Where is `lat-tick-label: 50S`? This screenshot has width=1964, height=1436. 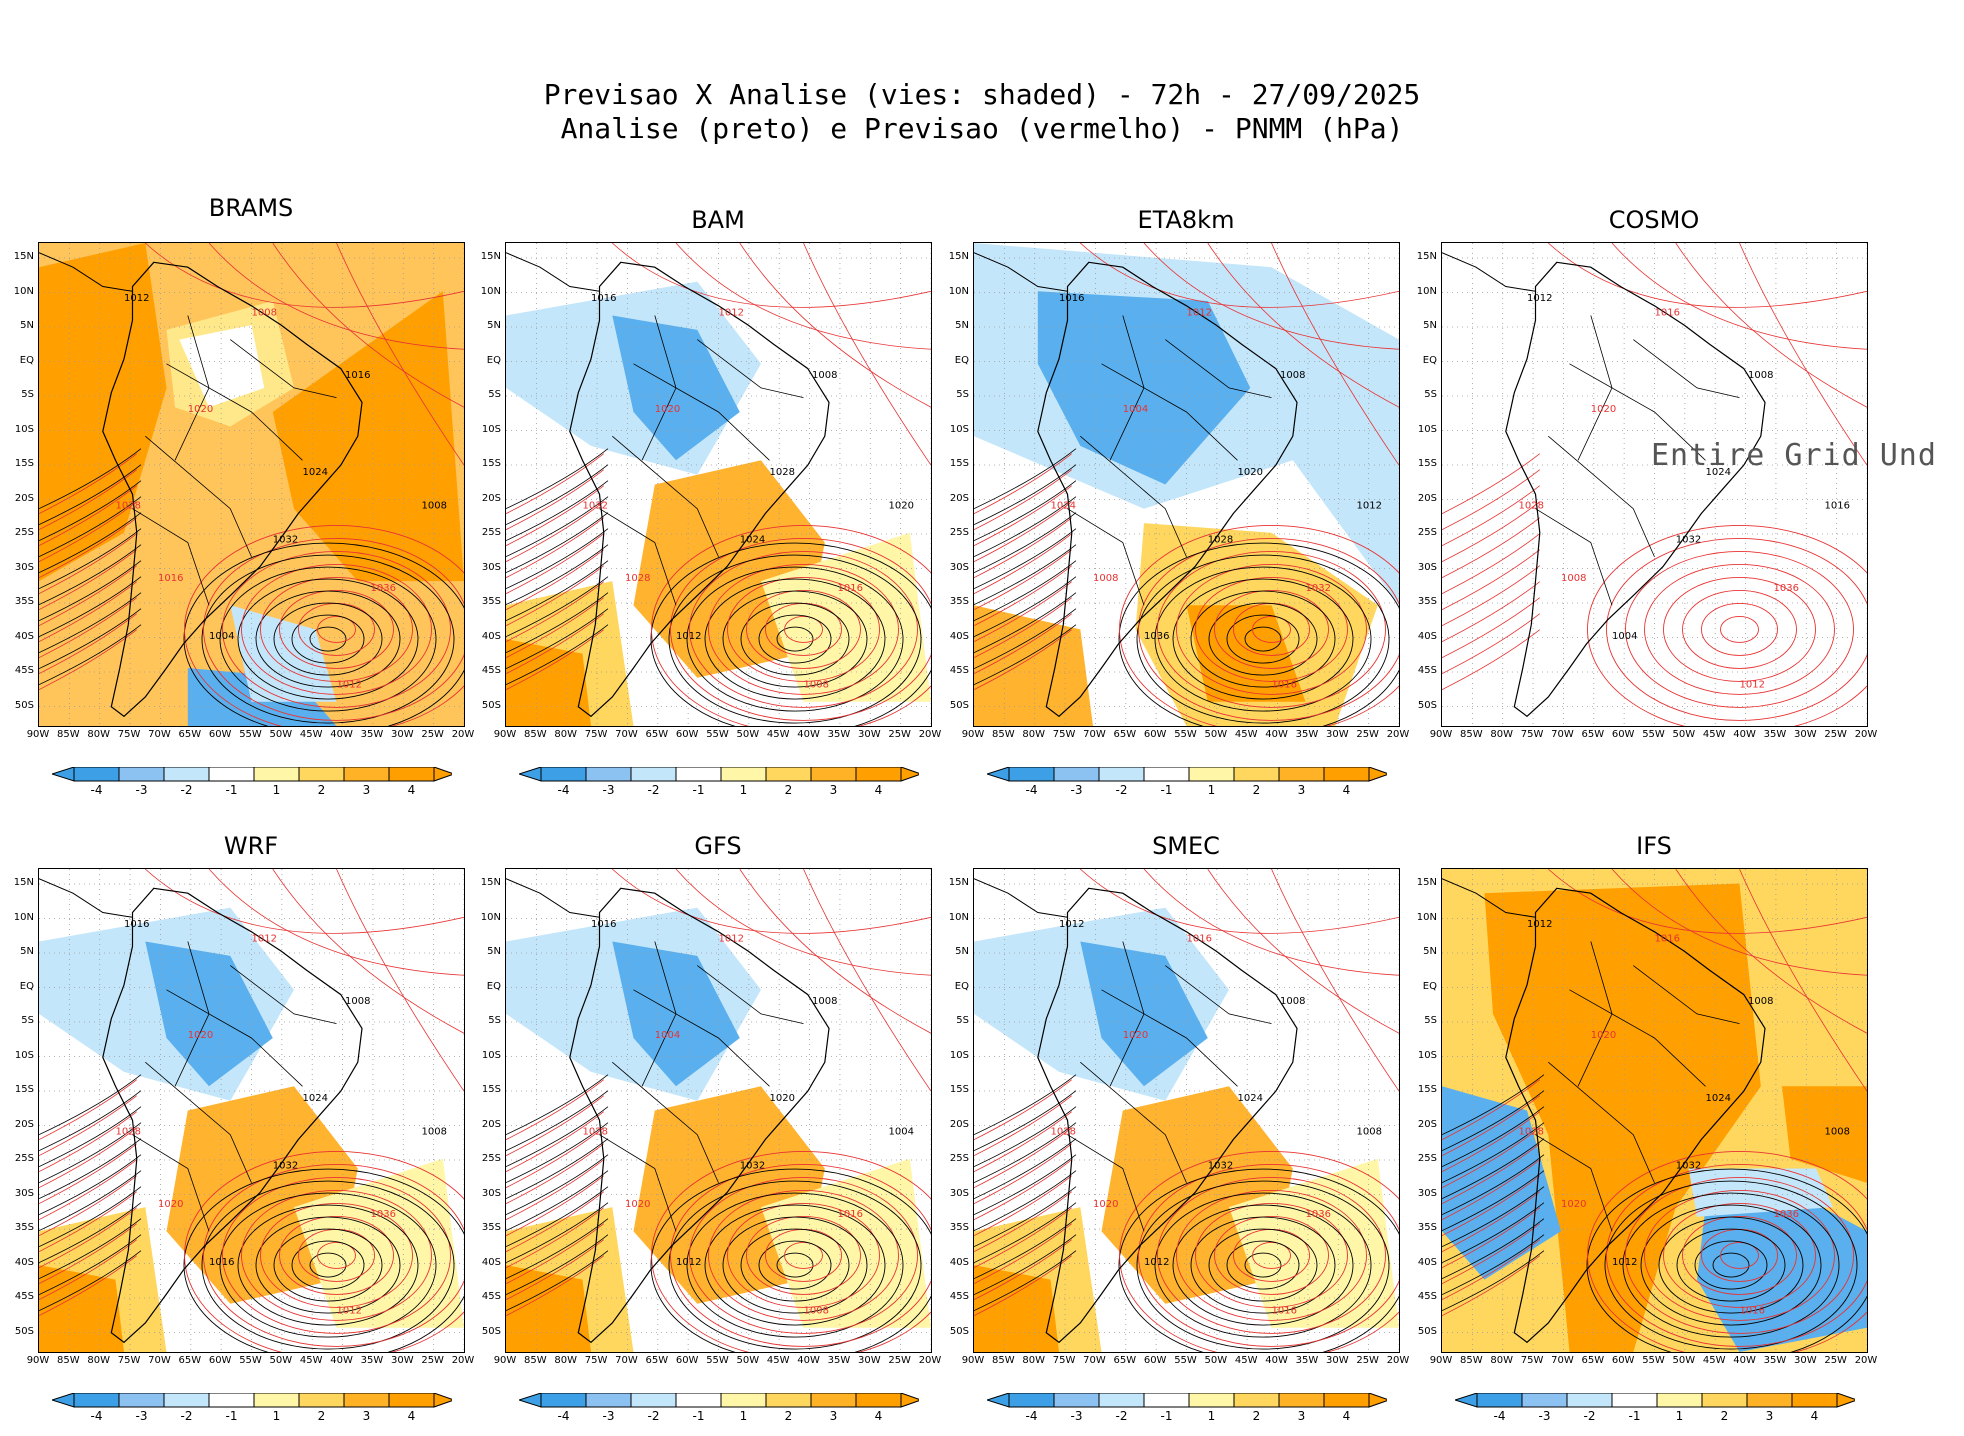
lat-tick-label: 50S is located at coordinates (1427, 1331).